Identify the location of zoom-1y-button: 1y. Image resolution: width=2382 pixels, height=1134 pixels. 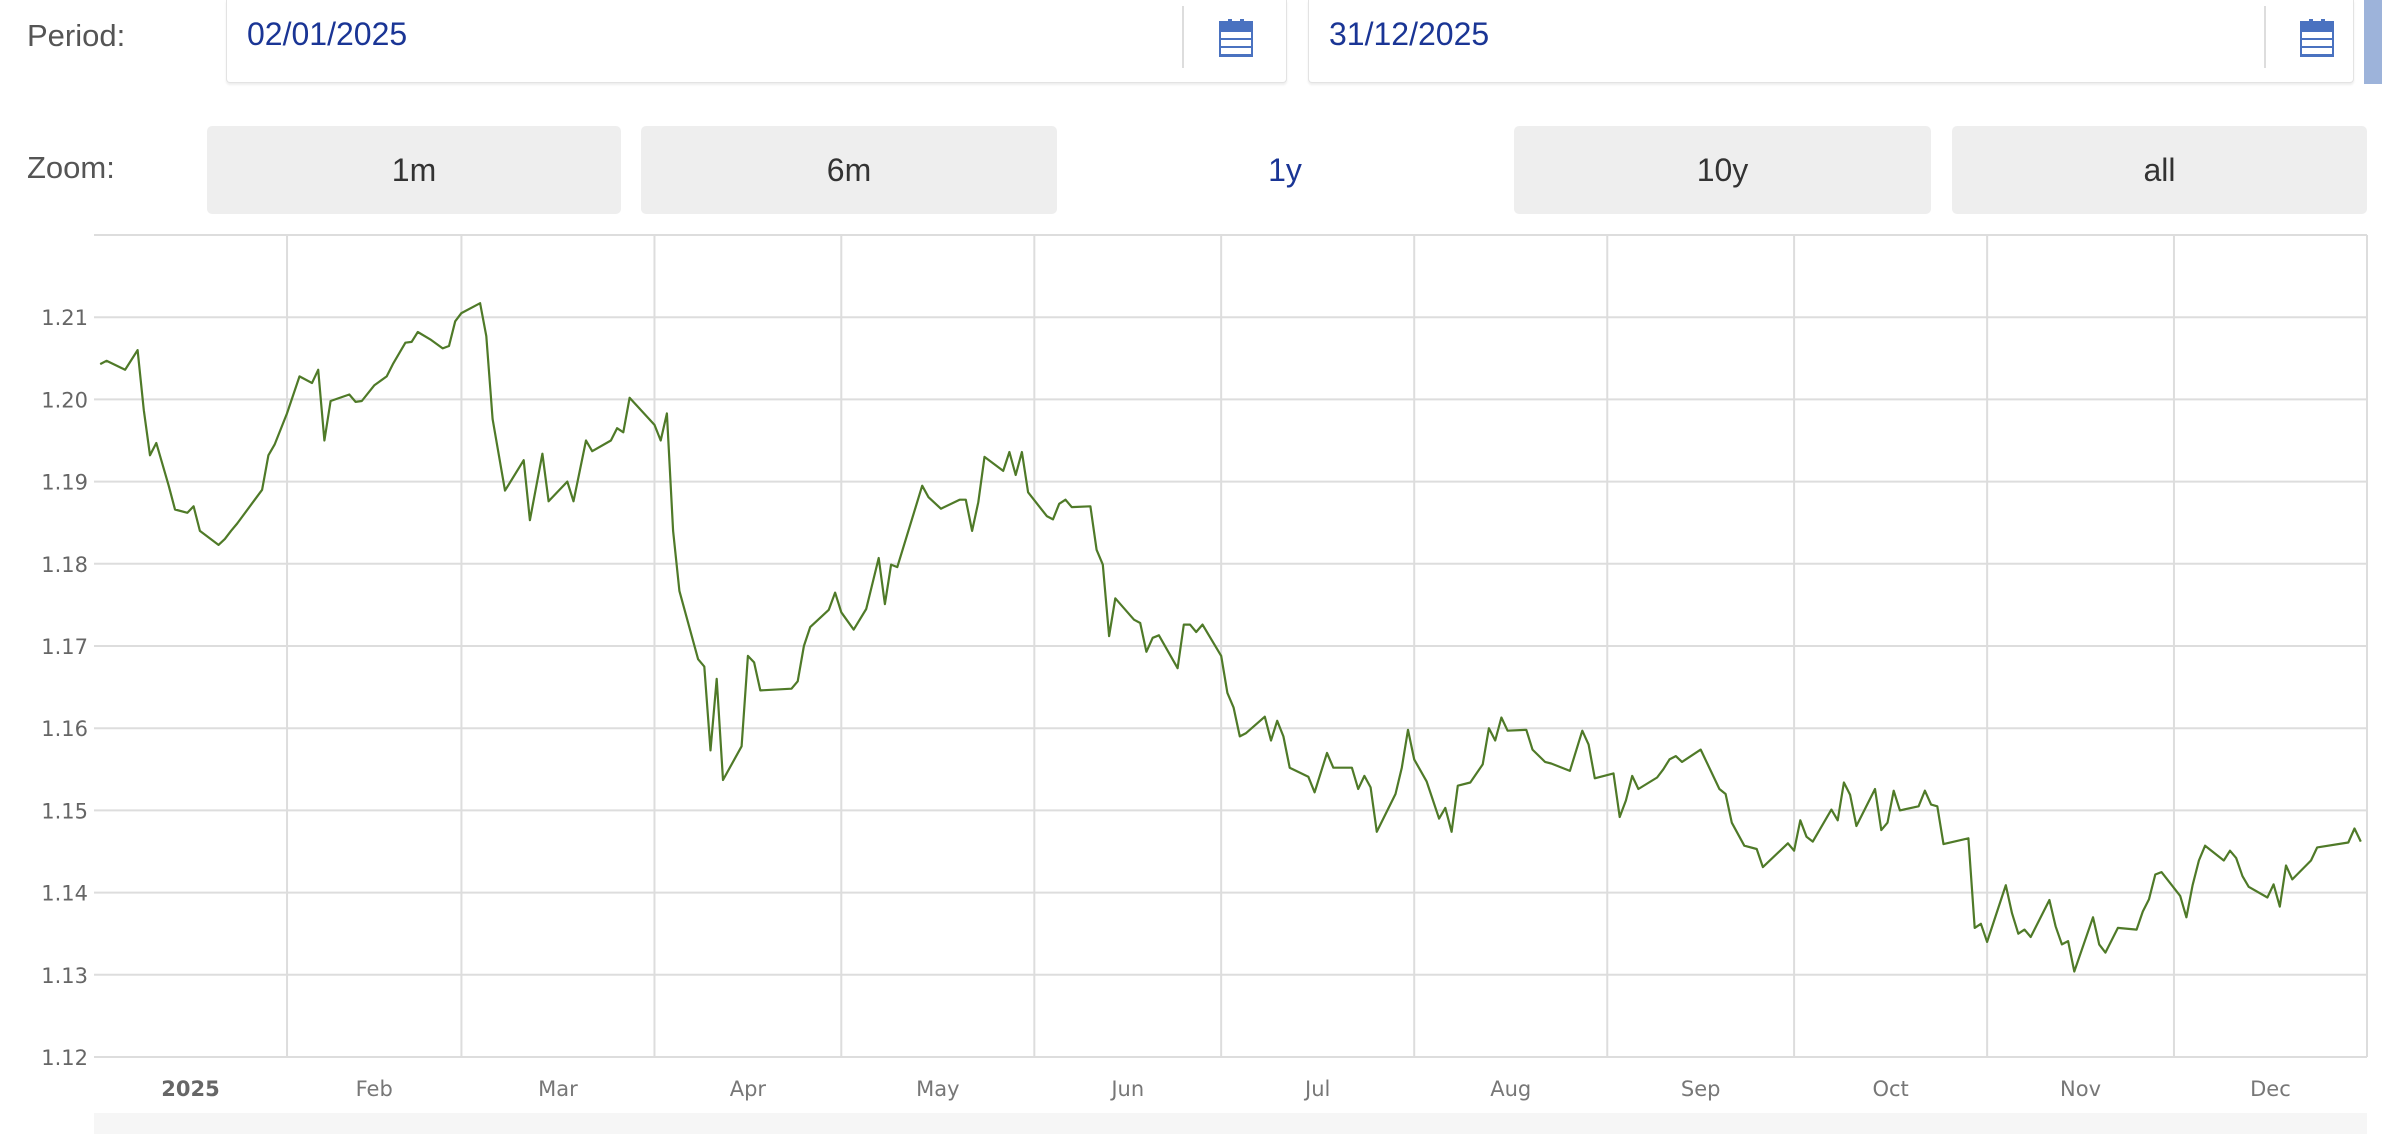
(1285, 169).